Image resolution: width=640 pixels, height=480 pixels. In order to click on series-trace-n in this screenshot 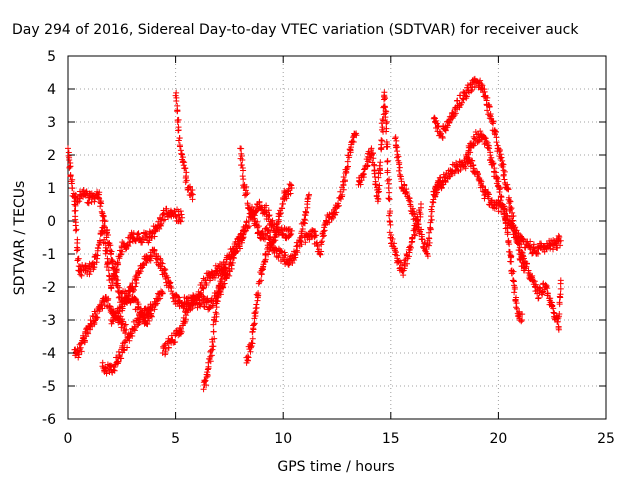, I will do `click(479, 174)`.